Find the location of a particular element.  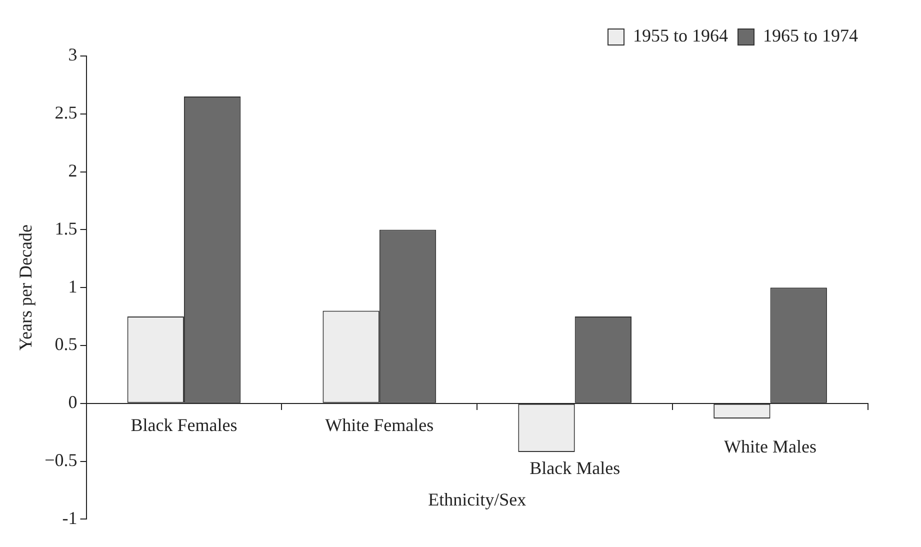

y-tick-label: 2.5 is located at coordinates (66, 112).